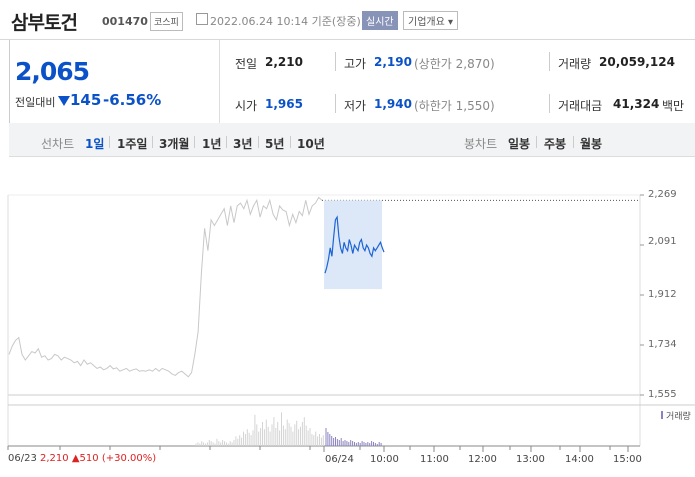 This screenshot has height=477, width=695. Describe the element at coordinates (352, 140) in the screenshot. I see `chart-tabbar: 선차트 1일 1주일 3개월 1년 3년 5년 10년 봉차트 일봉 주봉 월봉` at that location.